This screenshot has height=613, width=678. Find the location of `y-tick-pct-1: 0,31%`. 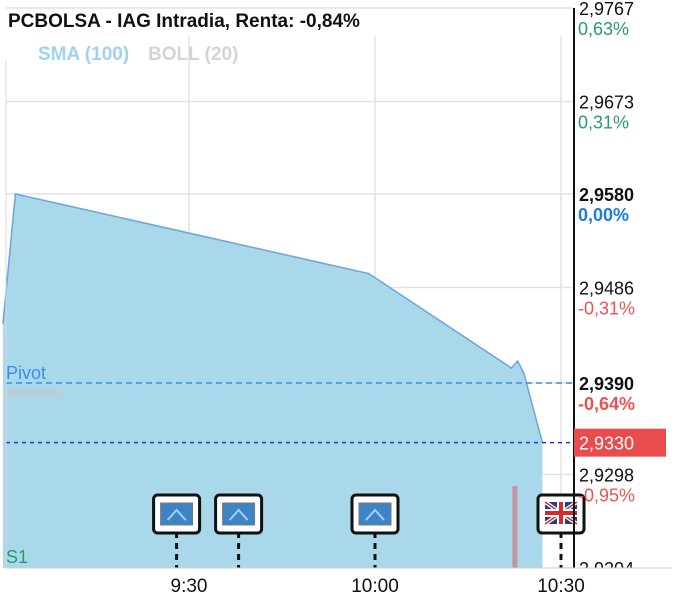

y-tick-pct-1: 0,31% is located at coordinates (603, 122).